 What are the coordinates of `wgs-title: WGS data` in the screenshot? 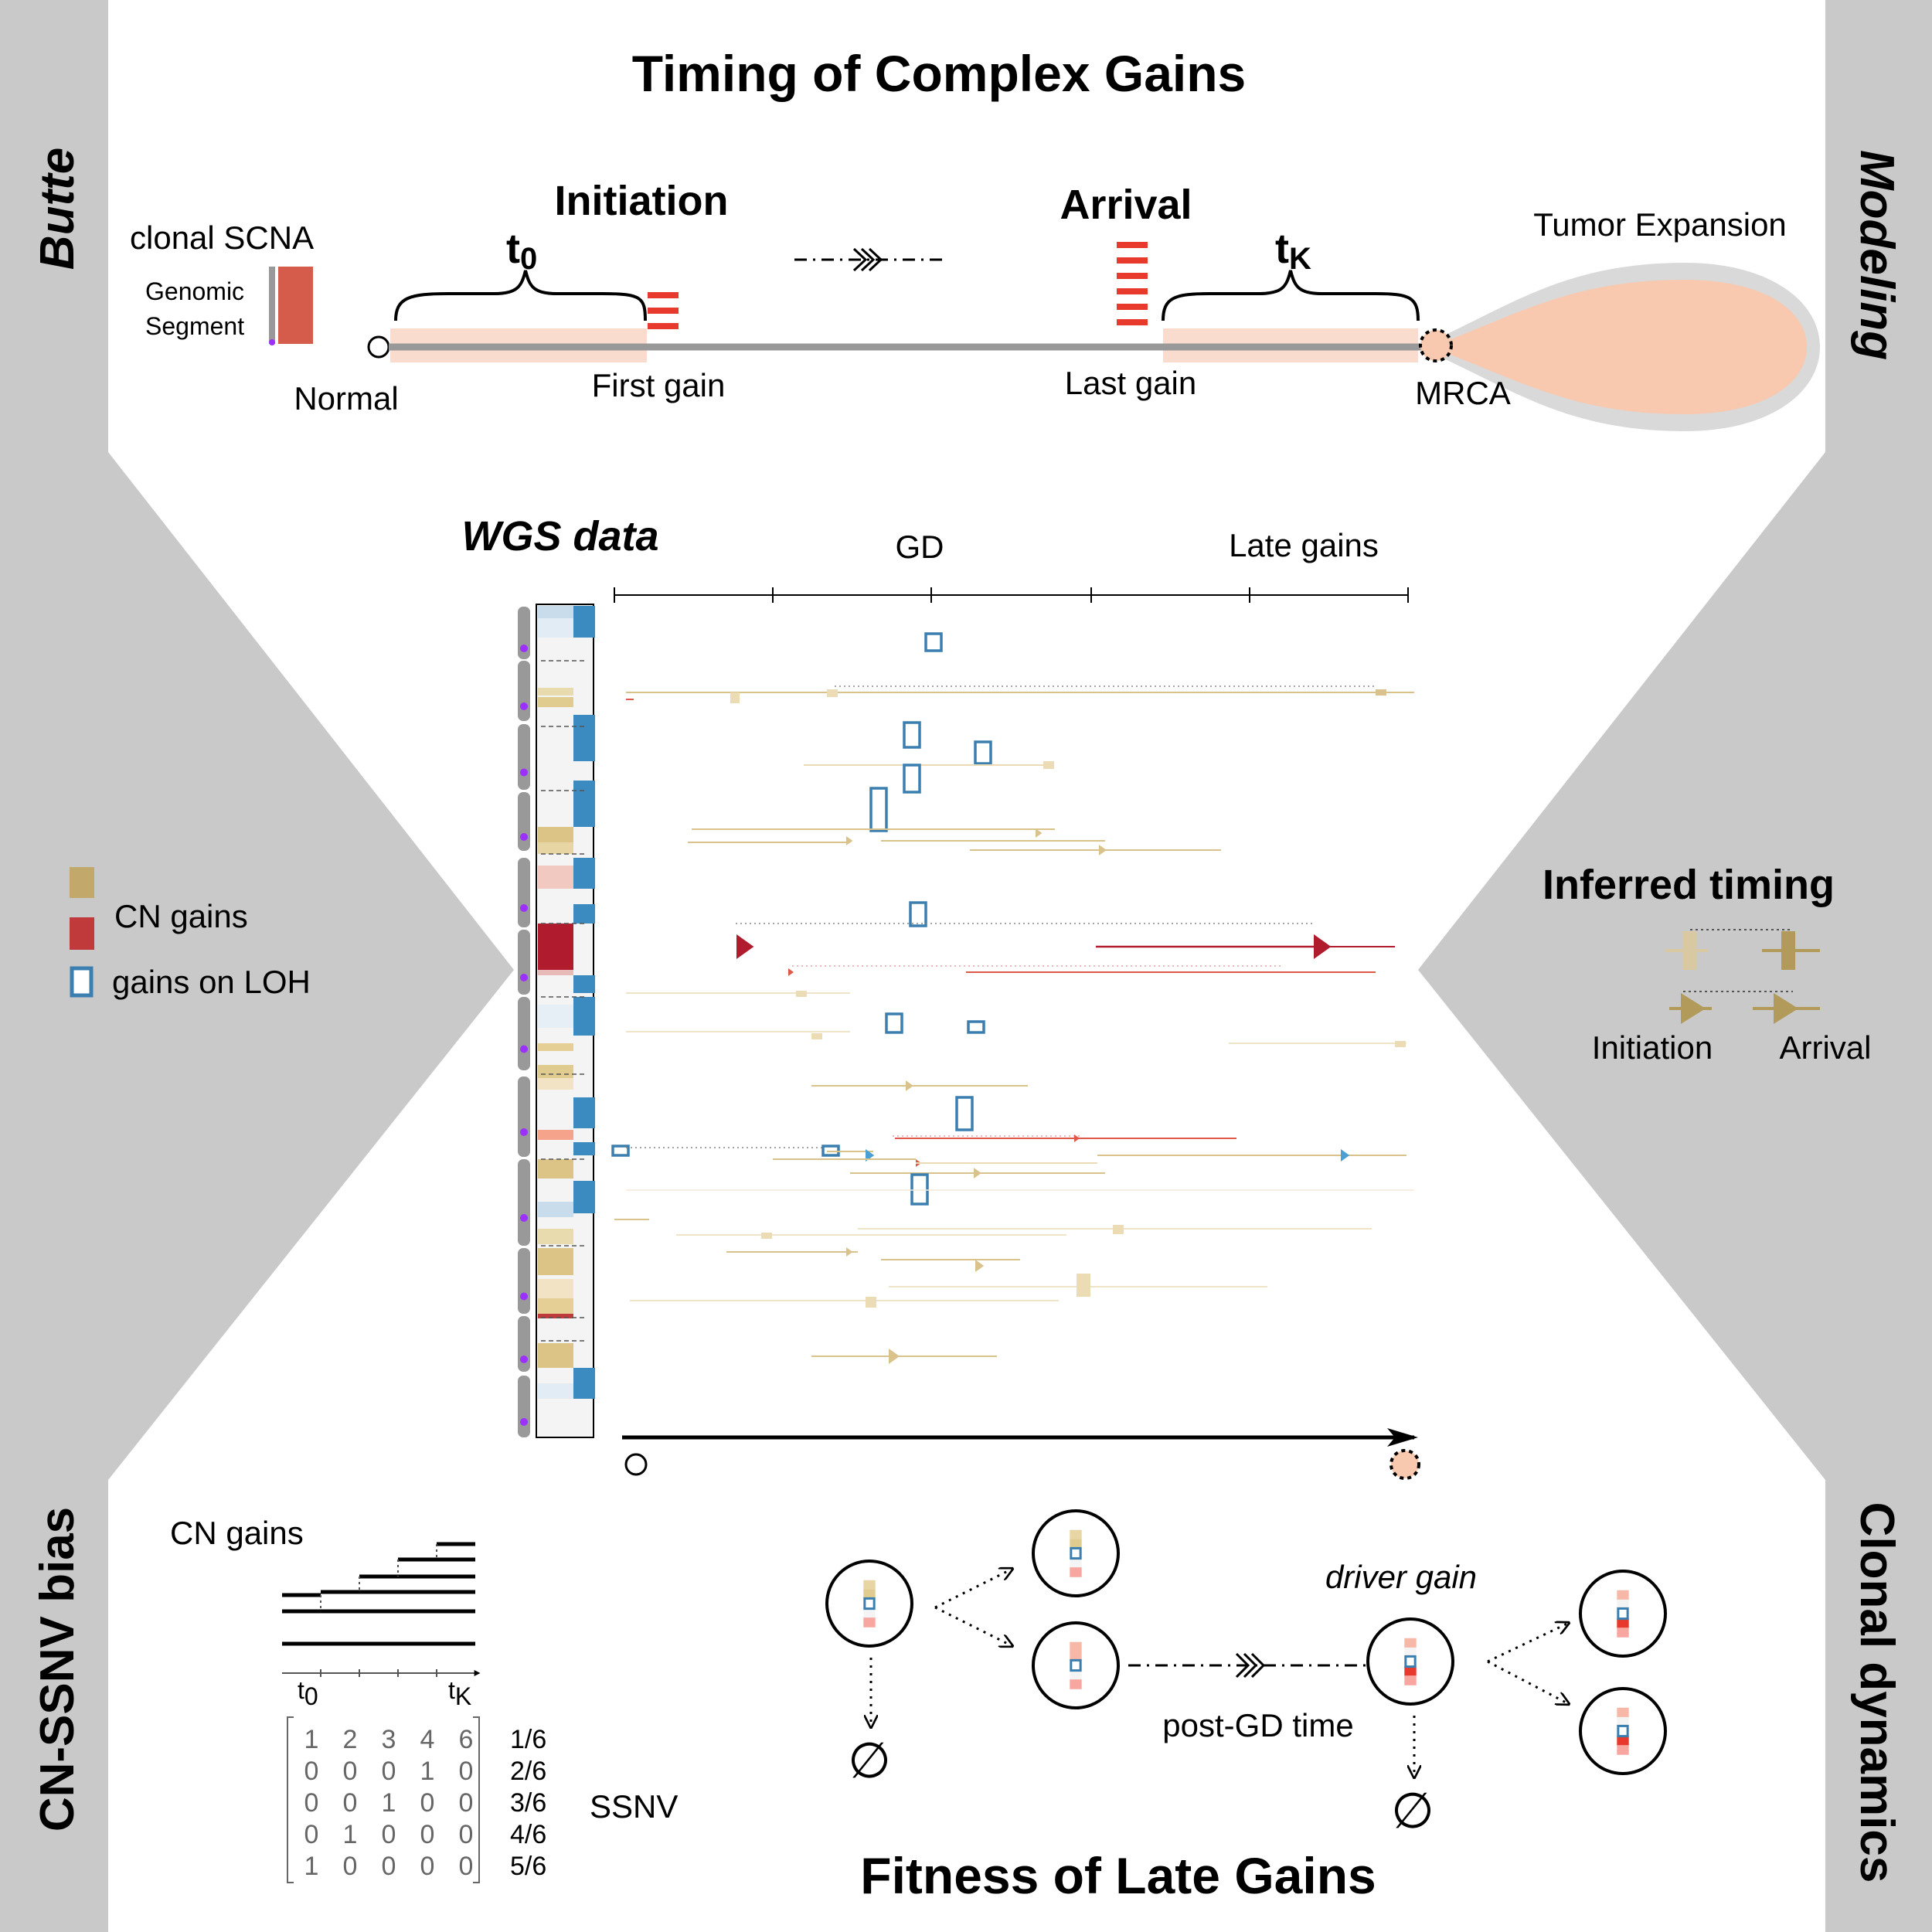 It's located at (560, 536).